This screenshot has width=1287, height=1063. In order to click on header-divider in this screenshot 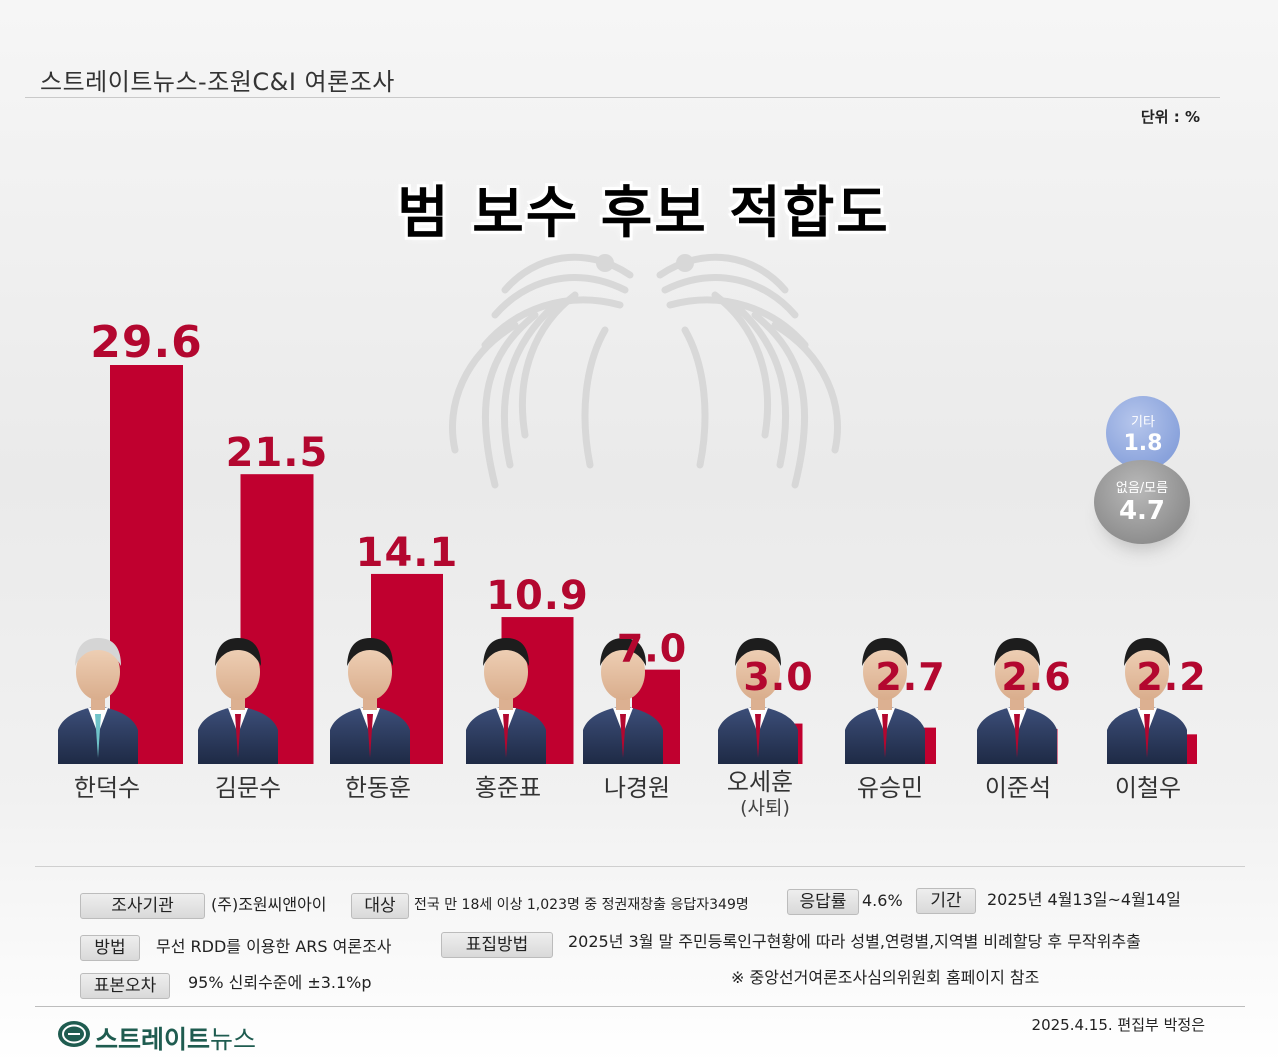, I will do `click(622, 97)`.